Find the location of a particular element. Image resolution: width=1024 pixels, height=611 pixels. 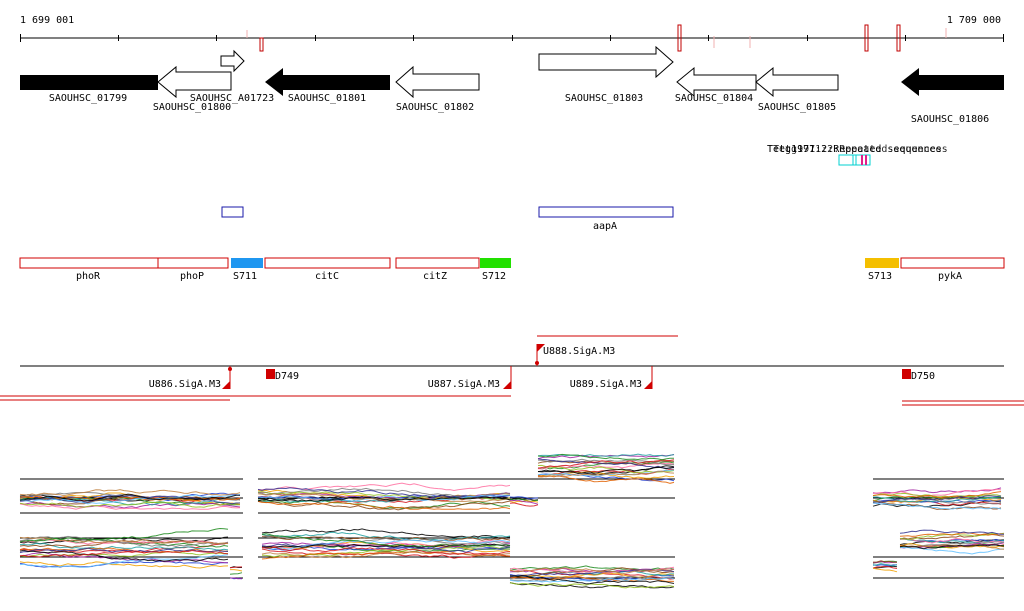

gene-saouhsc-01806: SAOUHSC_01806 is located at coordinates (952, 96).